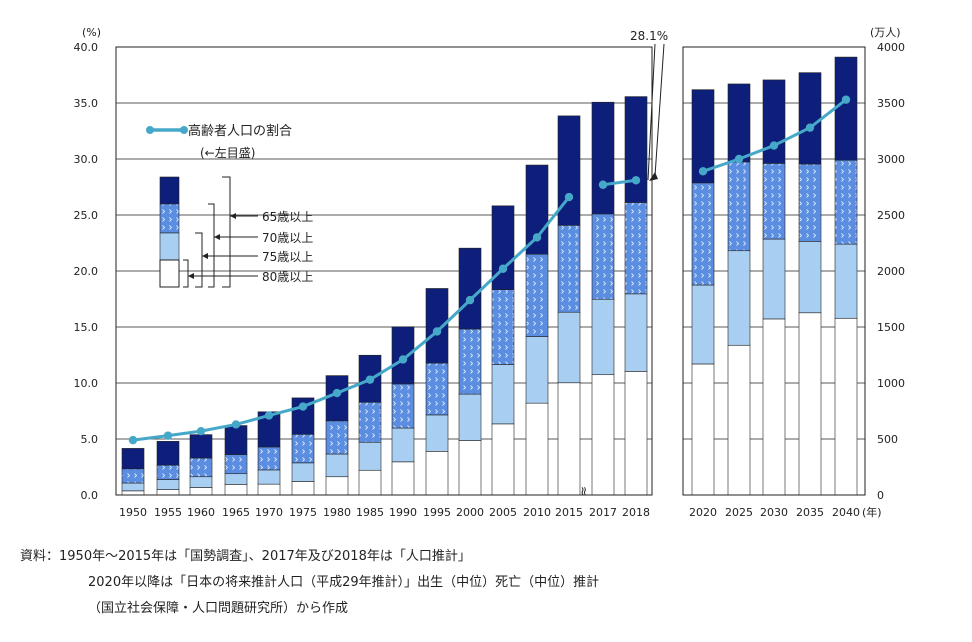 This screenshot has height=642, width=972. I want to click on x-tick-label: 2020, so click(703, 512).